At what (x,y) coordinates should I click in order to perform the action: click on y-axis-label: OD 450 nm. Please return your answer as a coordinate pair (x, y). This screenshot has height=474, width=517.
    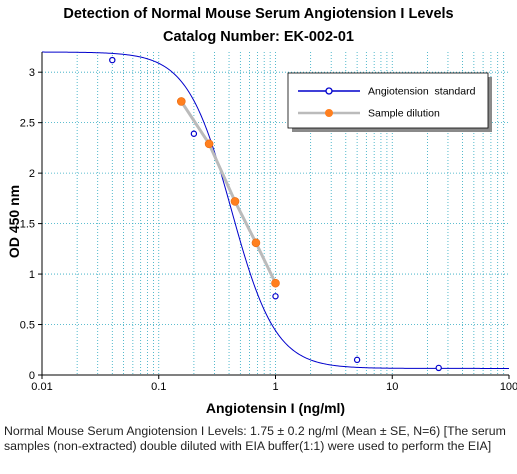
    Looking at the image, I should click on (14, 221).